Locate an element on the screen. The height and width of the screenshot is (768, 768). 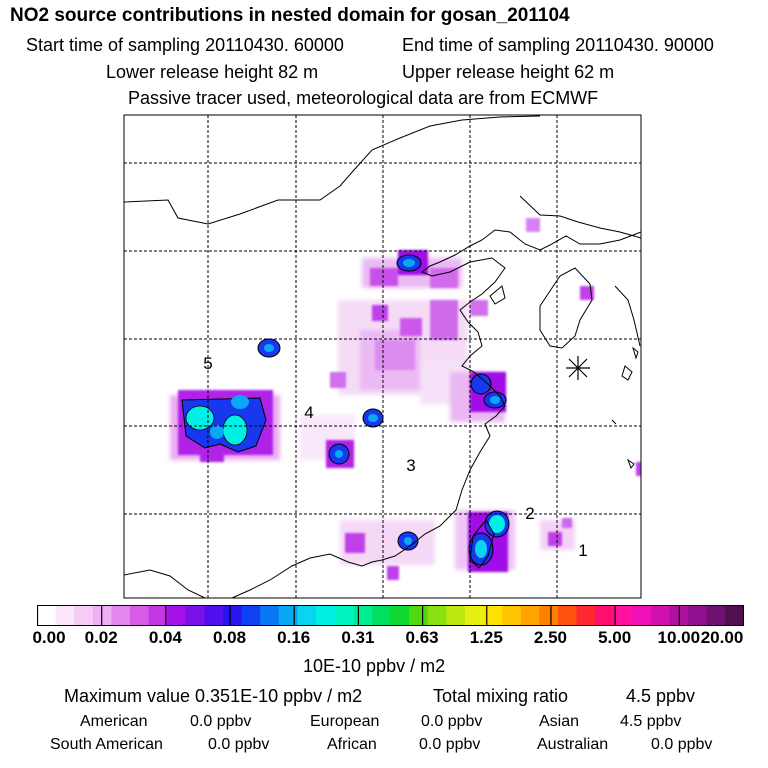
colorbar-label: 0.16 is located at coordinates (294, 637).